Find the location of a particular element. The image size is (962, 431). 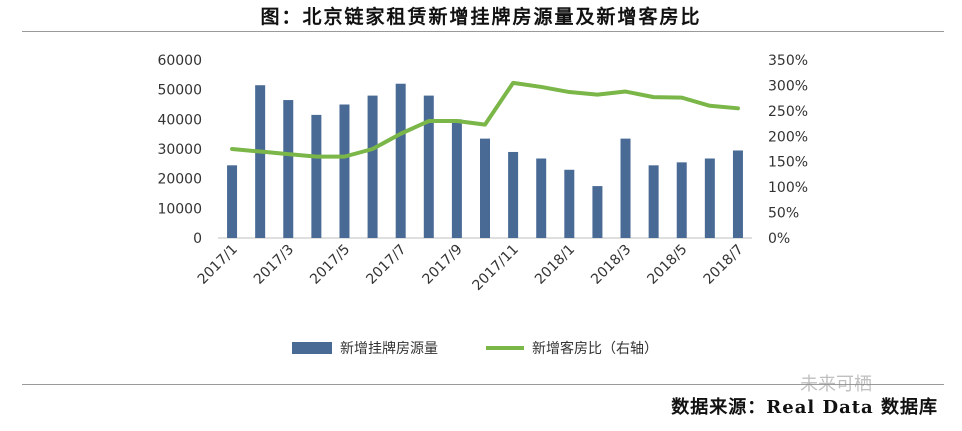

left-axis-tick-label: 60000 is located at coordinates (179, 61).